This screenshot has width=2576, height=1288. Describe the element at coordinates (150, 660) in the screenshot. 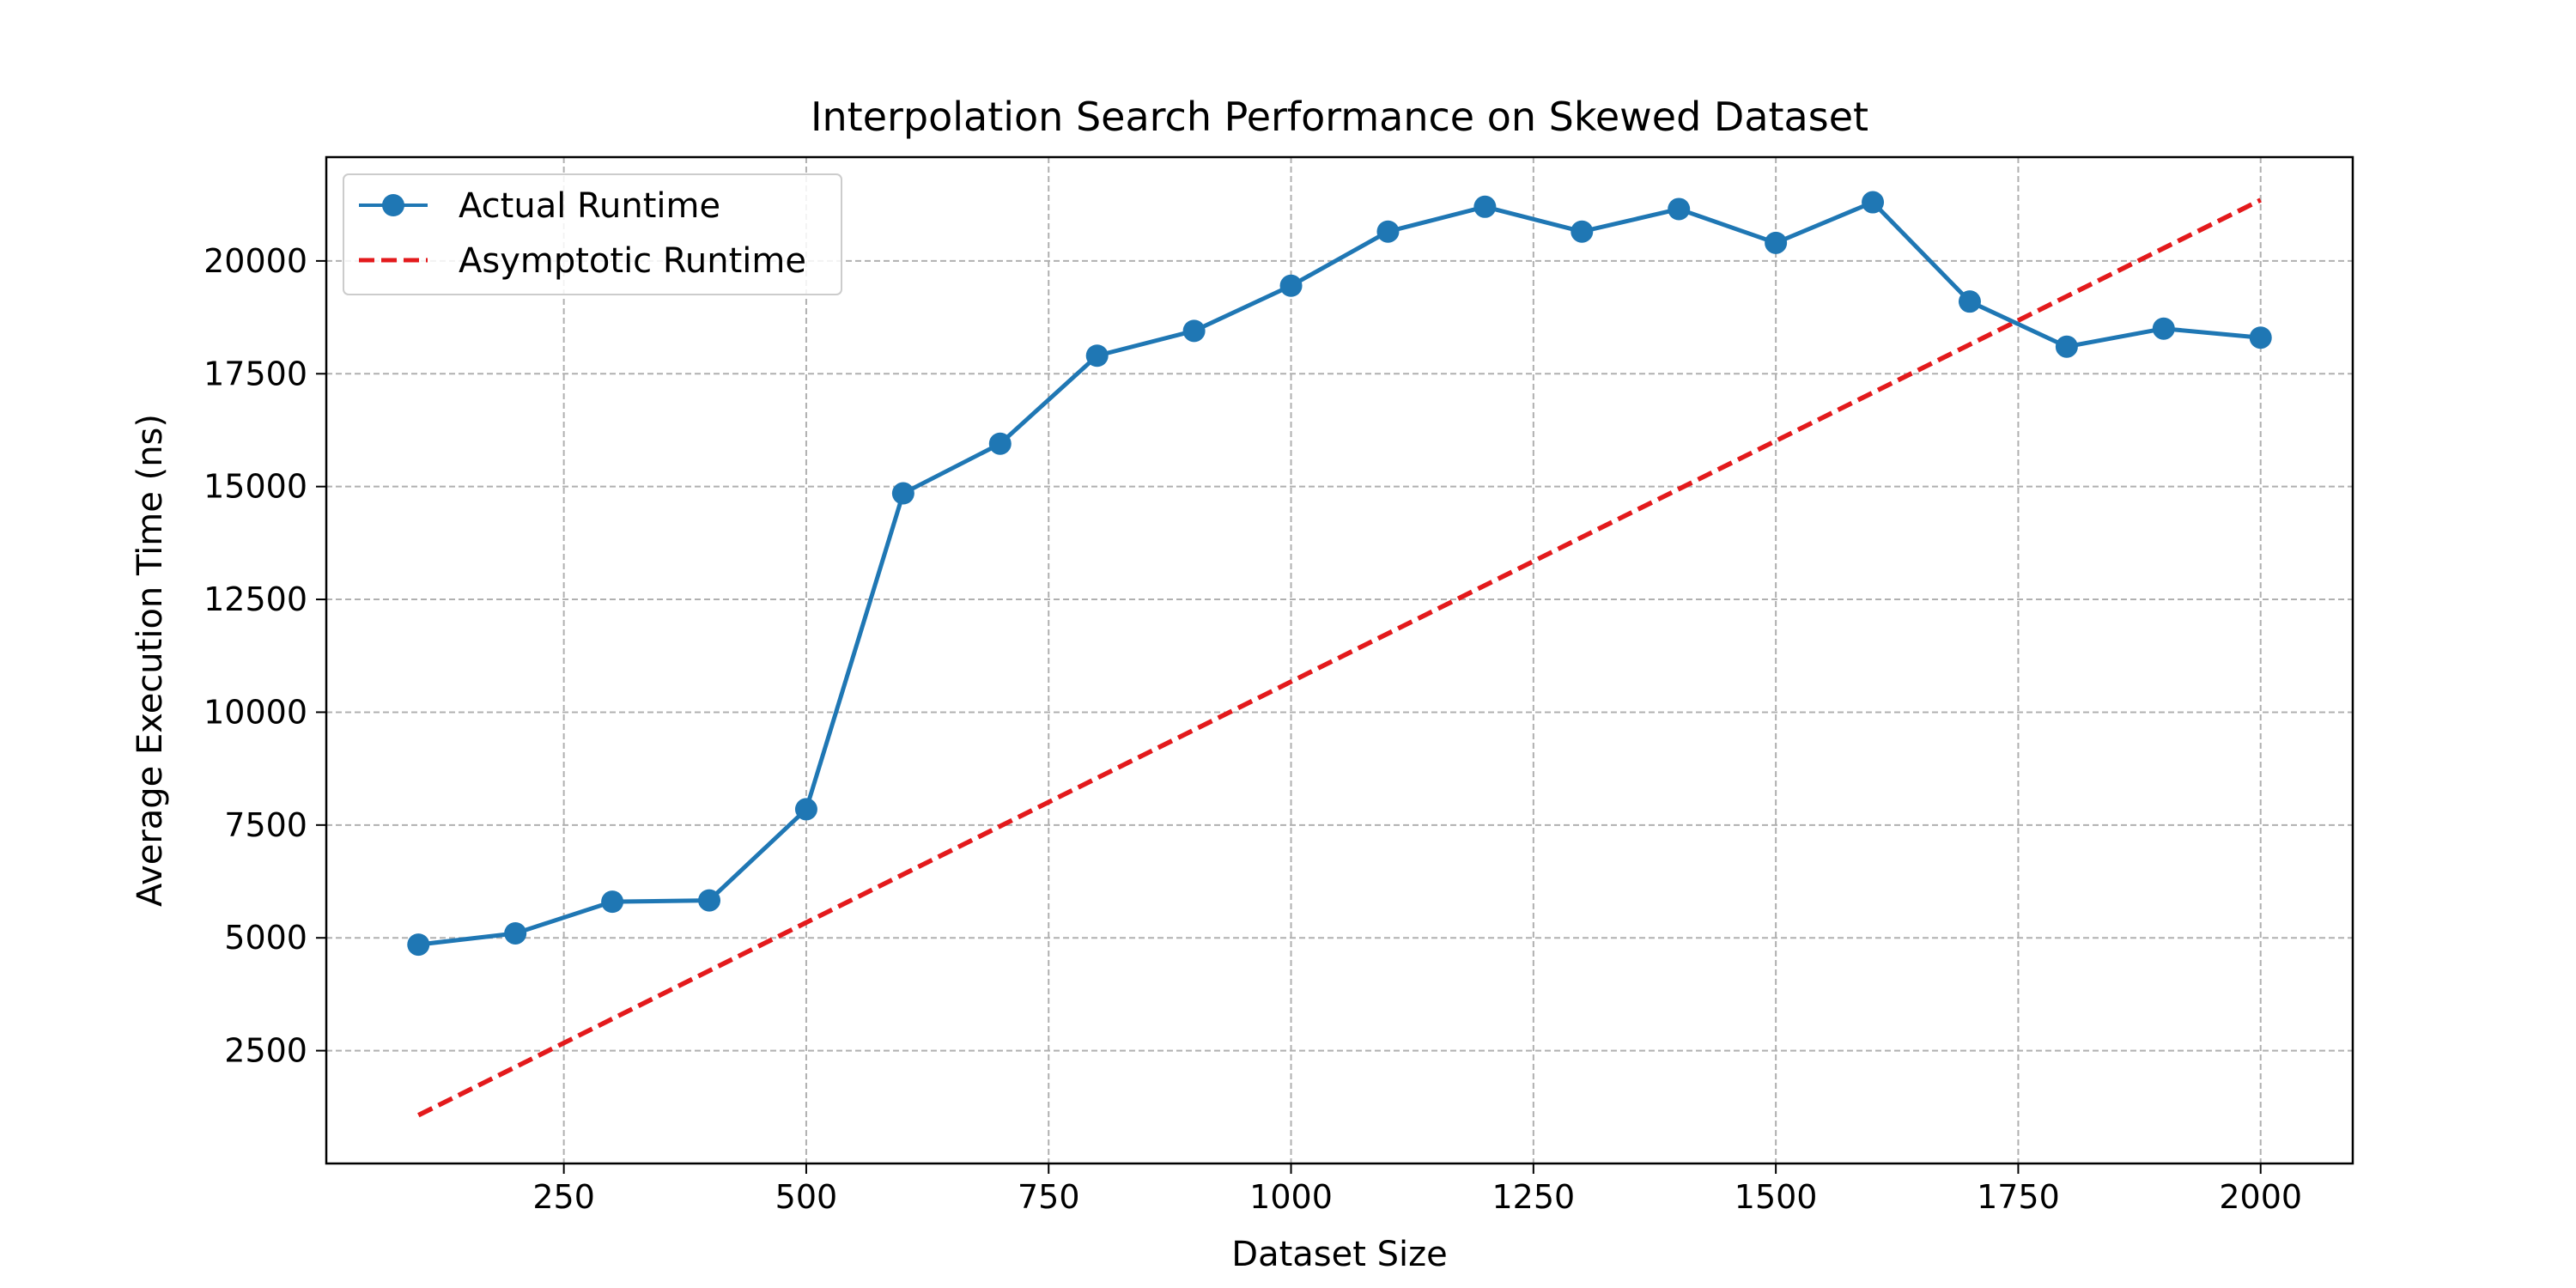

I see `y-axis-label: Average Execution Time (ns)` at that location.